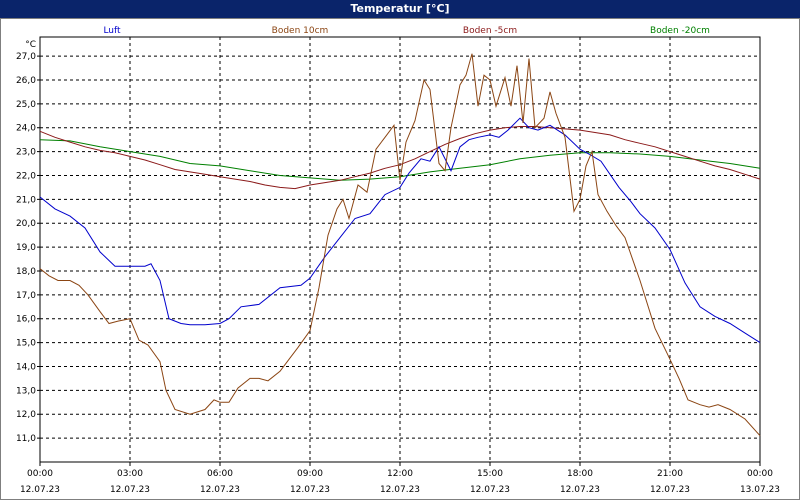 The height and width of the screenshot is (500, 800). Describe the element at coordinates (580, 474) in the screenshot. I see `x-tick-time-label: 18:00` at that location.